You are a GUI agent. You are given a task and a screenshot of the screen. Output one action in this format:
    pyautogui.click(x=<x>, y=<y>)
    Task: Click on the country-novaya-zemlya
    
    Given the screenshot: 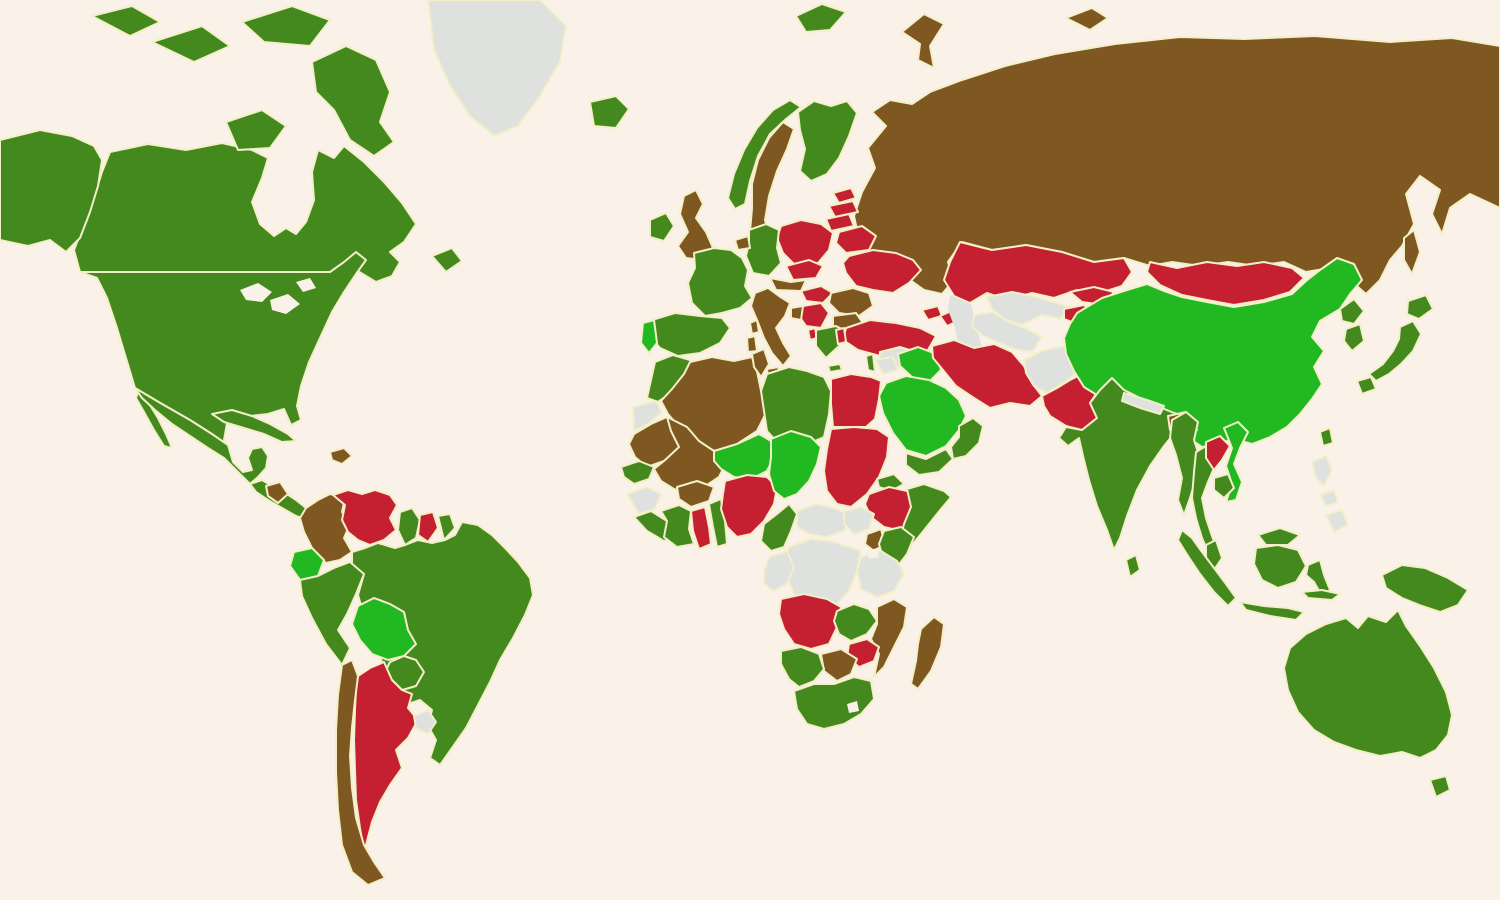 What is the action you would take?
    pyautogui.click(x=923, y=41)
    